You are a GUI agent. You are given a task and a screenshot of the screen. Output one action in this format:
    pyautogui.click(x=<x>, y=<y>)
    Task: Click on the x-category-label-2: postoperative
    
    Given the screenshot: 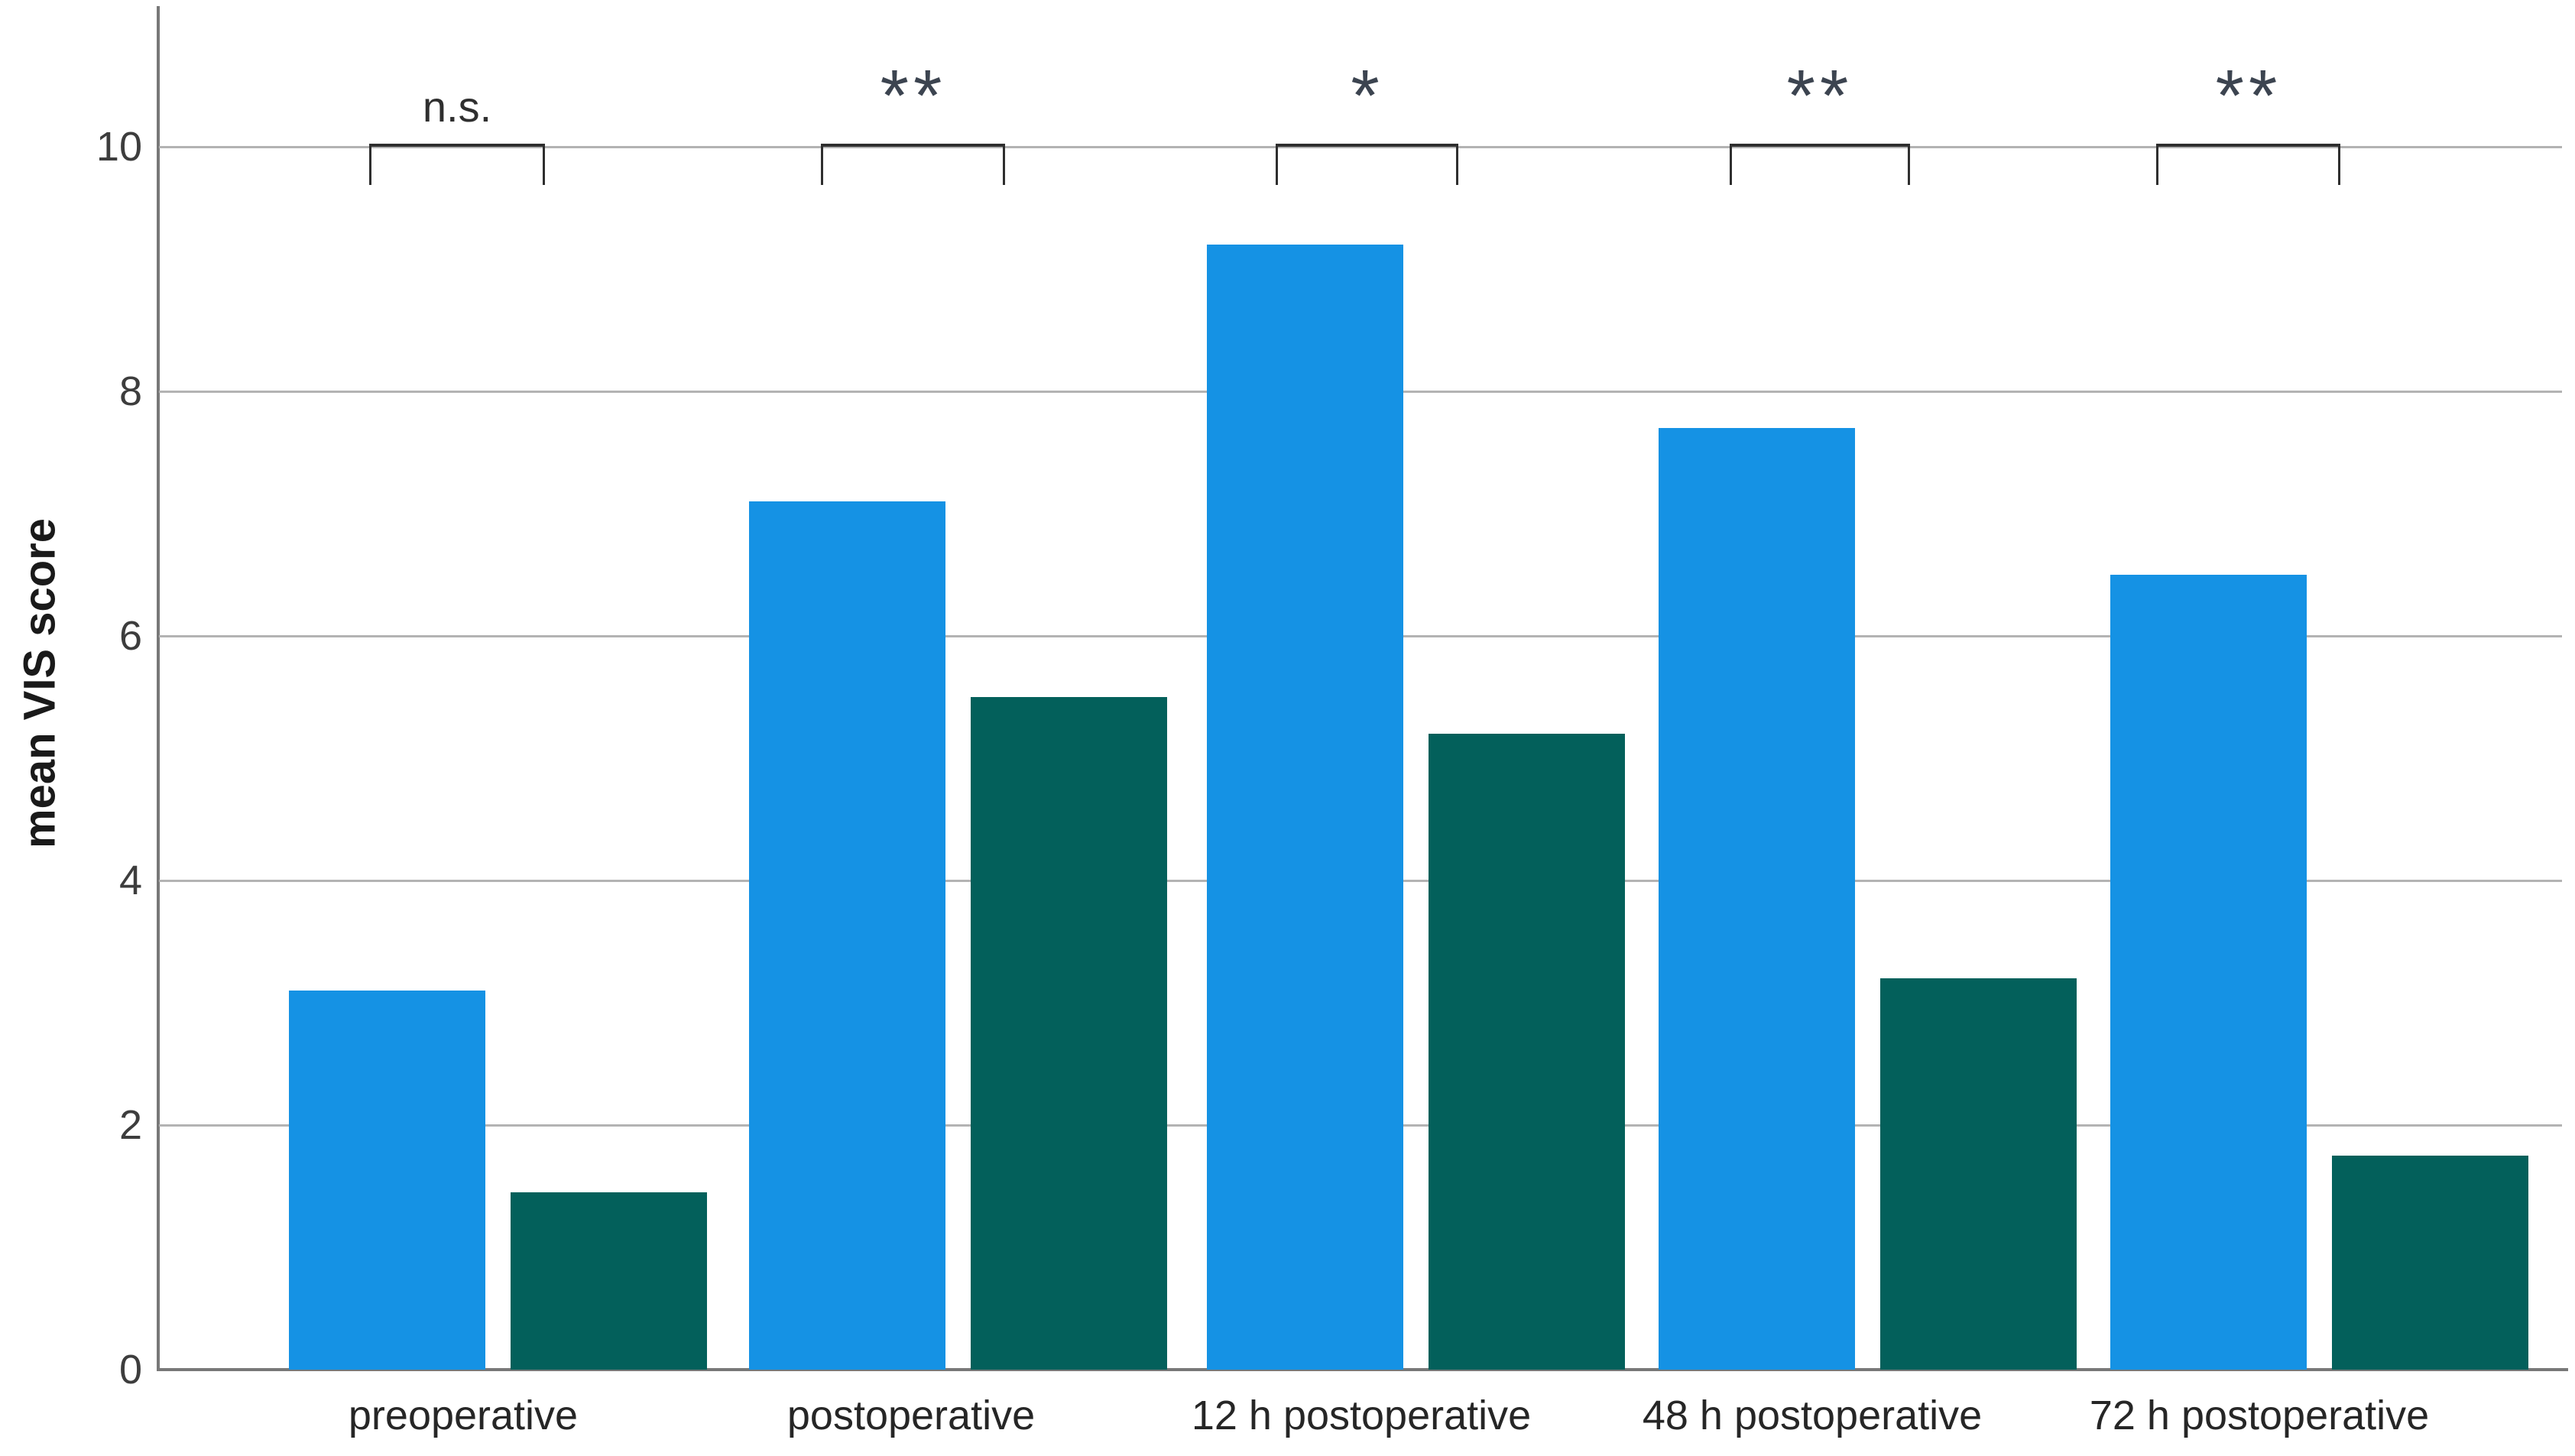 What is the action you would take?
    pyautogui.click(x=911, y=1415)
    